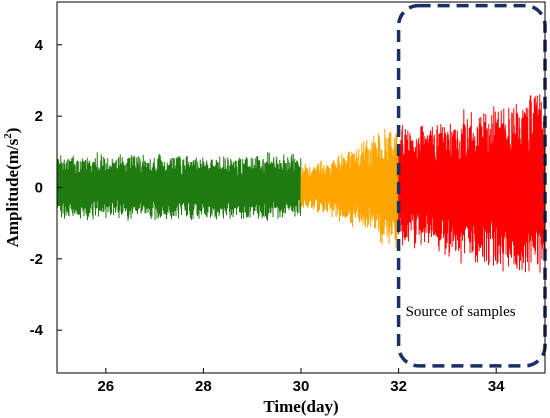  What do you see at coordinates (39, 188) in the screenshot?
I see `y-tick-label: 0` at bounding box center [39, 188].